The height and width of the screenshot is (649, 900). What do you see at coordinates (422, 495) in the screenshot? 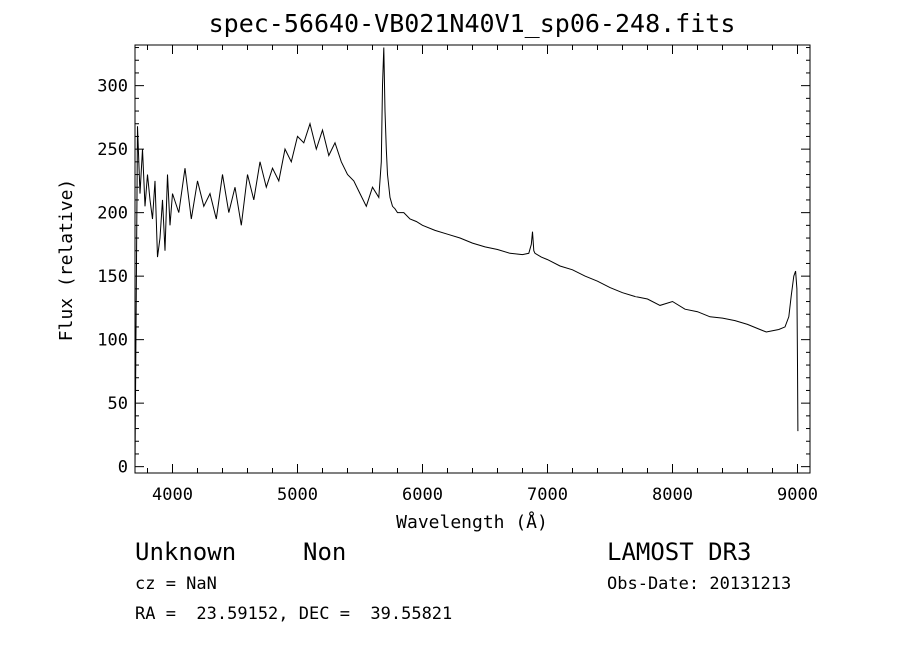
I see `x-tick-label: 6000` at bounding box center [422, 495].